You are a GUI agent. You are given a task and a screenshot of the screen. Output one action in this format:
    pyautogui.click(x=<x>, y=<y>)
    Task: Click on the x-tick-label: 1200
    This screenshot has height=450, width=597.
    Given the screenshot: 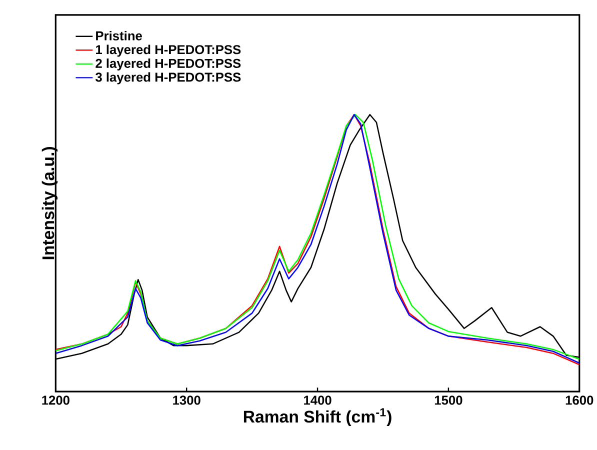 What is the action you would take?
    pyautogui.click(x=56, y=400)
    